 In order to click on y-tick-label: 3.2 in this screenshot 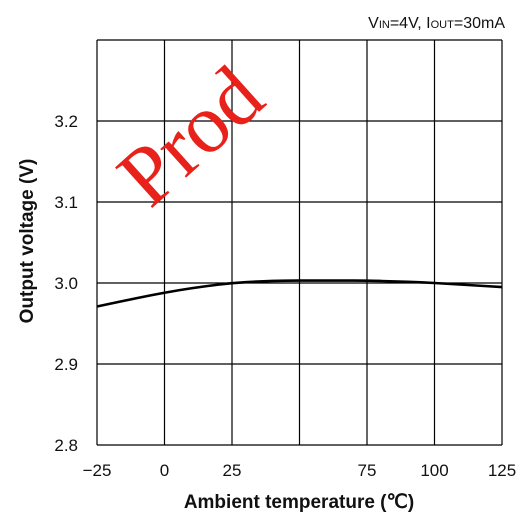, I will do `click(66, 121)`.